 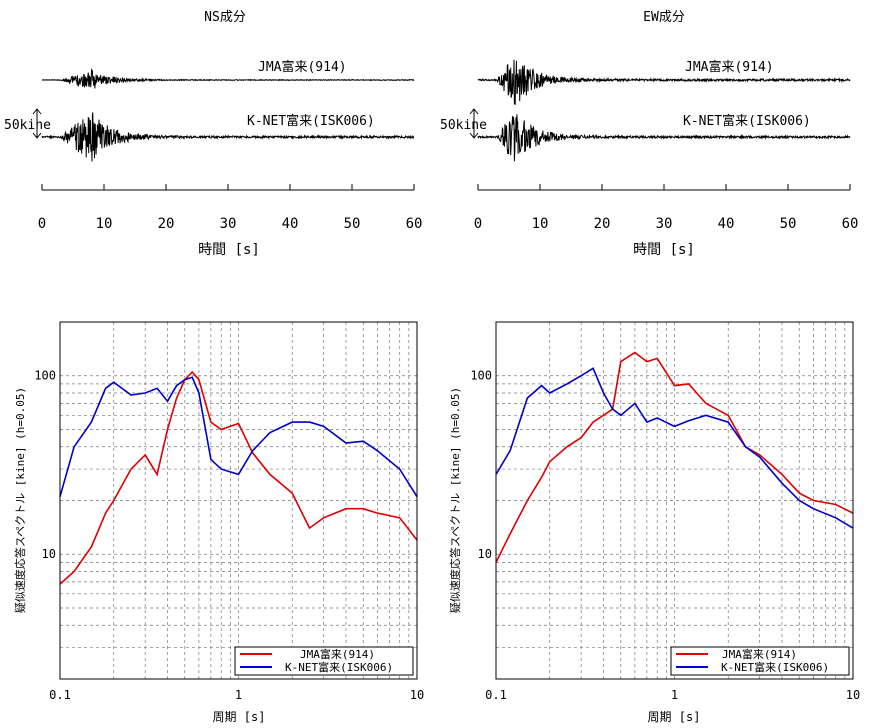 What do you see at coordinates (20, 500) in the screenshot?
I see `ns-spectrum-ylabel: 疑似速度応答スペクトル [kine] (h=0.05)` at bounding box center [20, 500].